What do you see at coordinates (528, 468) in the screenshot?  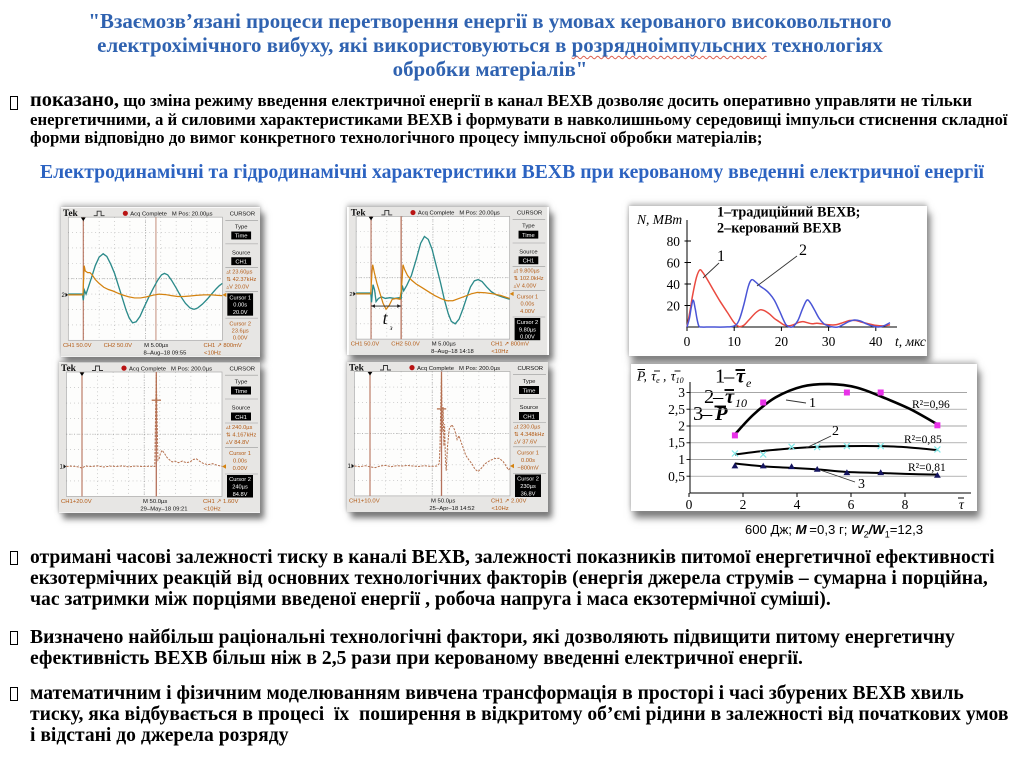 I see `svg-text: −800mV` at bounding box center [528, 468].